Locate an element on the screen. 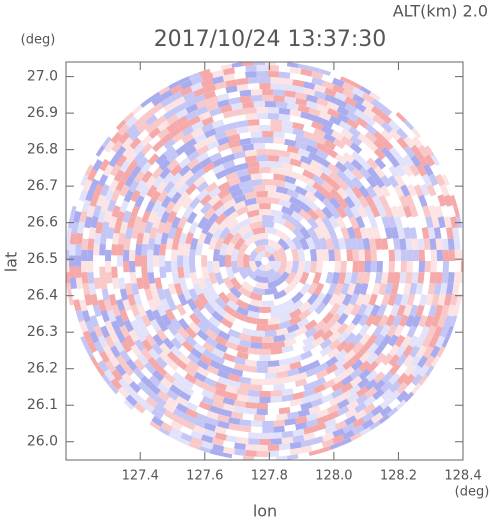 The width and height of the screenshot is (491, 525). y-unit: (deg) is located at coordinates (38, 40).